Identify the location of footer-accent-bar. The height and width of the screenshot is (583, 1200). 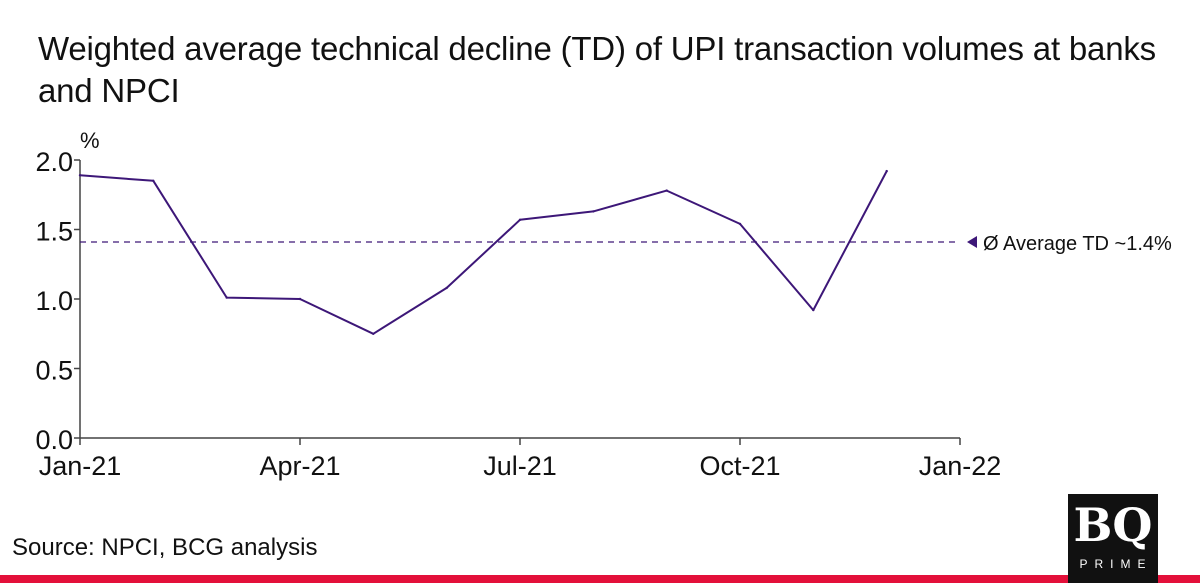
(600, 579).